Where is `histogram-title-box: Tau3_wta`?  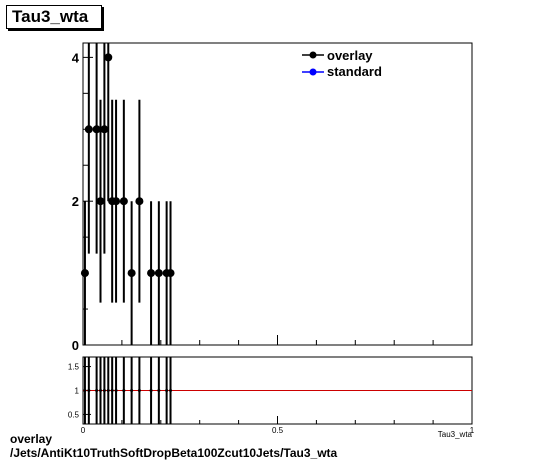
histogram-title-box: Tau3_wta is located at coordinates (54, 17).